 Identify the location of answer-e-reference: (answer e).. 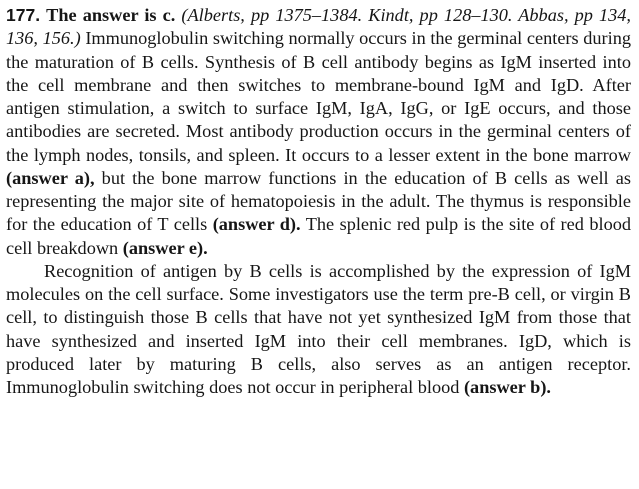
(165, 247).